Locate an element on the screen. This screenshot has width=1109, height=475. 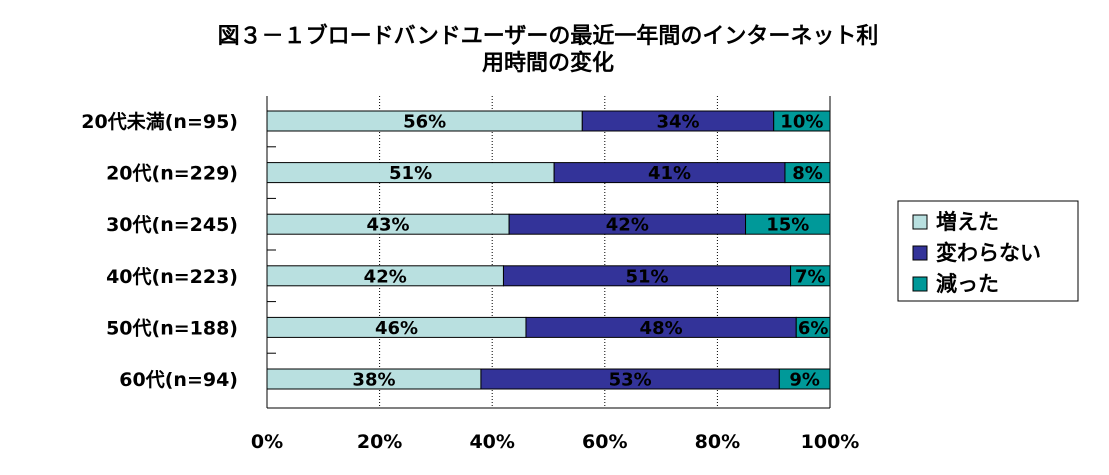
data-label: 56% is located at coordinates (424, 122).